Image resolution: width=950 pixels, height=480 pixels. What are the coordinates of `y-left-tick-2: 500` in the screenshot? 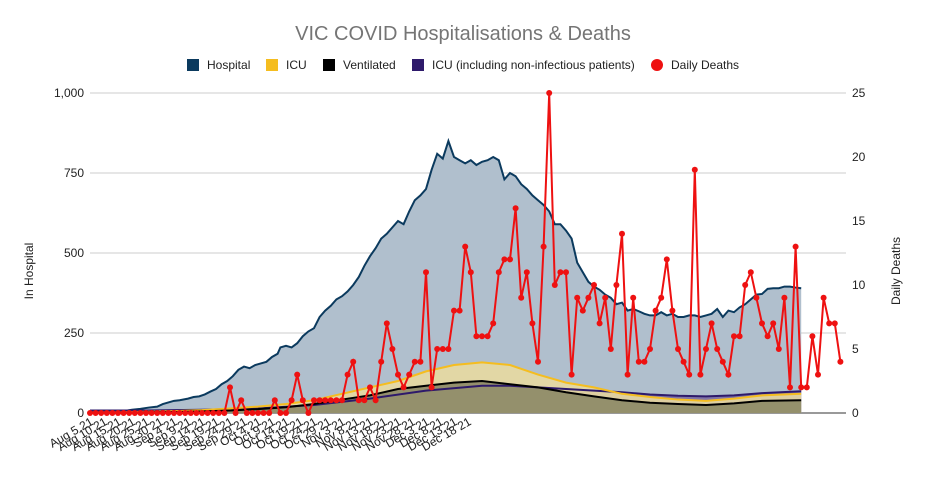 It's located at (74, 253).